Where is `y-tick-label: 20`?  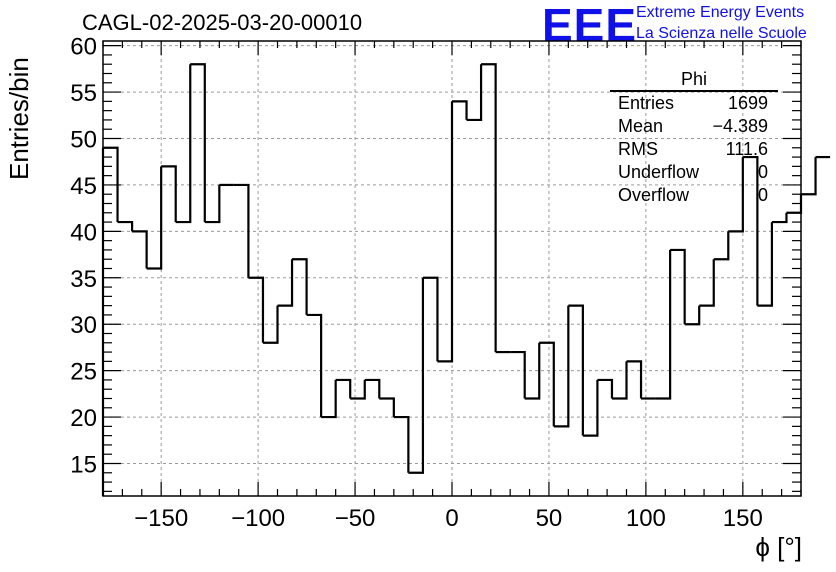
y-tick-label: 20 is located at coordinates (83, 418).